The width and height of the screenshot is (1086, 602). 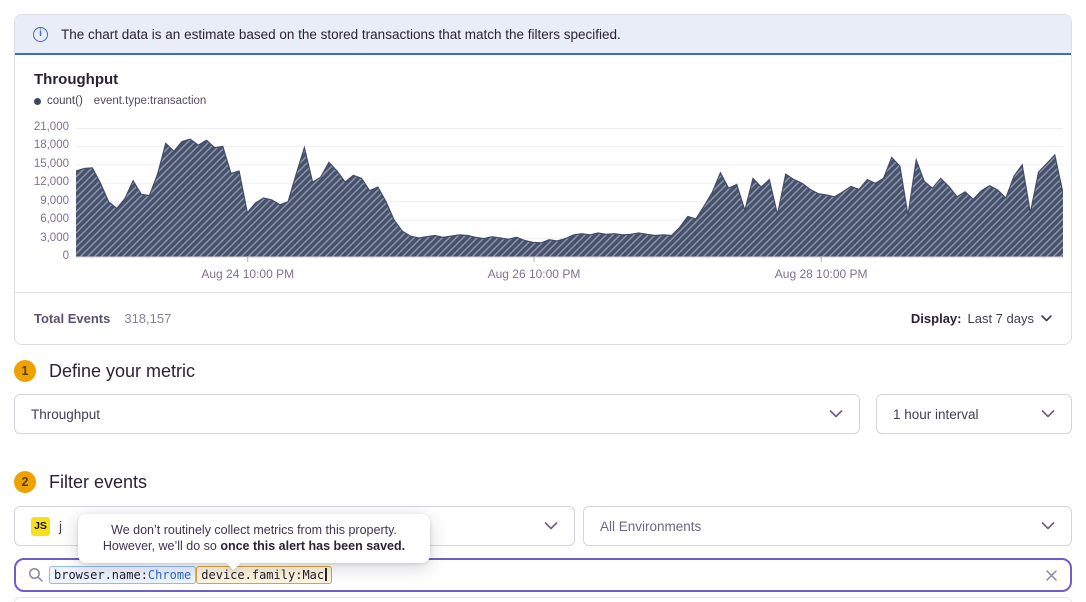 What do you see at coordinates (148, 318) in the screenshot?
I see `total-events-value: 318,157` at bounding box center [148, 318].